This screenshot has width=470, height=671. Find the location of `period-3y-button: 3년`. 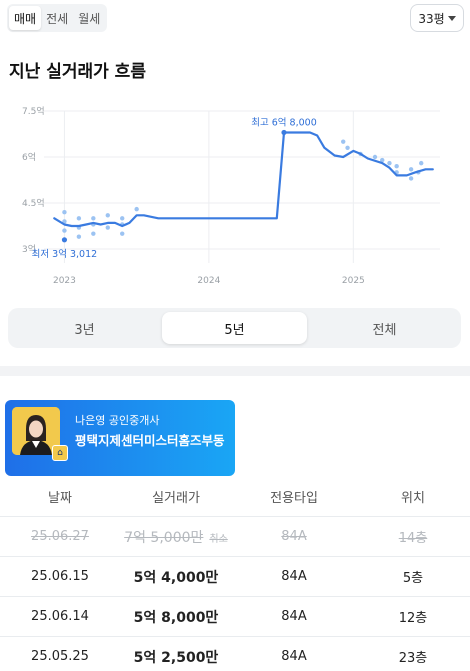

period-3y-button: 3년 is located at coordinates (84, 330).